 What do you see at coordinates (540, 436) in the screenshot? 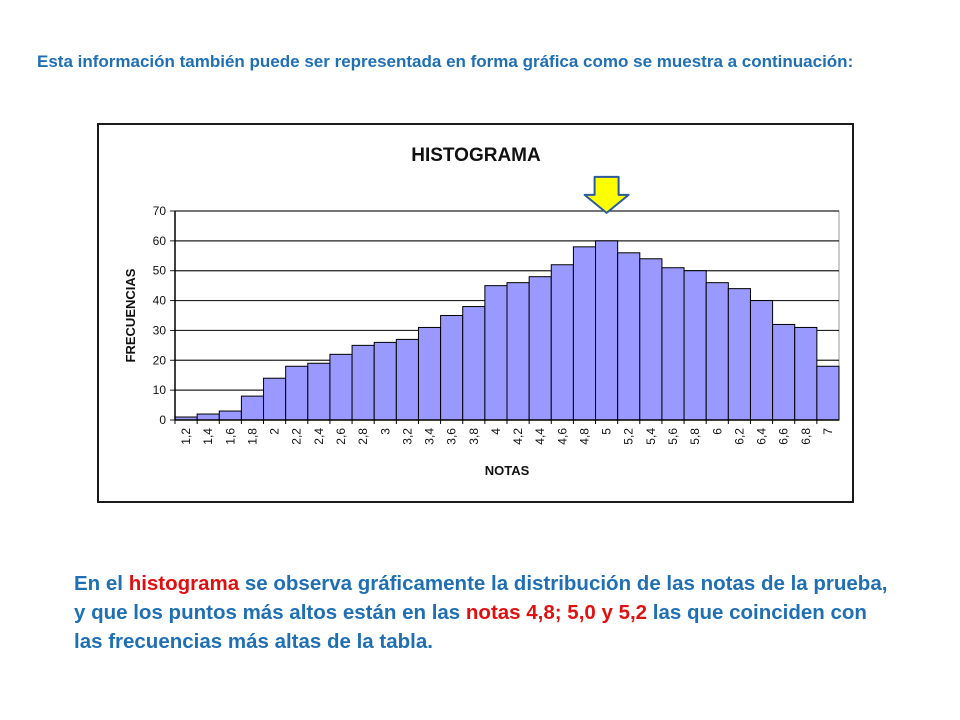
I see `x-tick-label: 4,4` at bounding box center [540, 436].